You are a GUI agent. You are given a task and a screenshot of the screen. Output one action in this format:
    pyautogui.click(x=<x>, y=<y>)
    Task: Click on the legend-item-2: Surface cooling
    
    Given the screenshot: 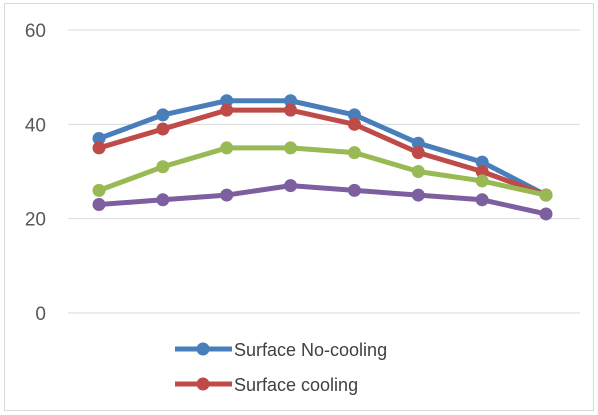 What is the action you would take?
    pyautogui.click(x=266, y=385)
    